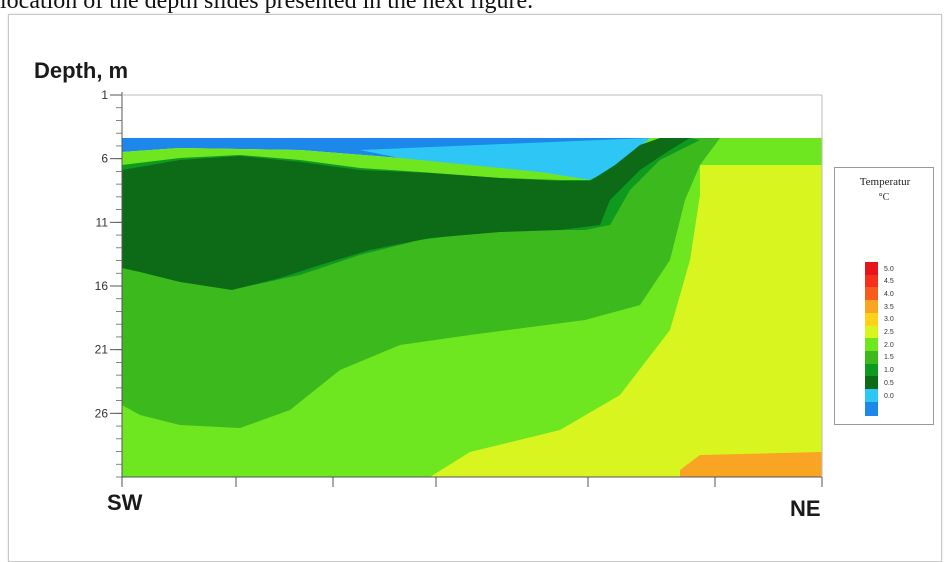 This screenshot has width=947, height=562. I want to click on legend-item: 0.0, so click(879, 396).